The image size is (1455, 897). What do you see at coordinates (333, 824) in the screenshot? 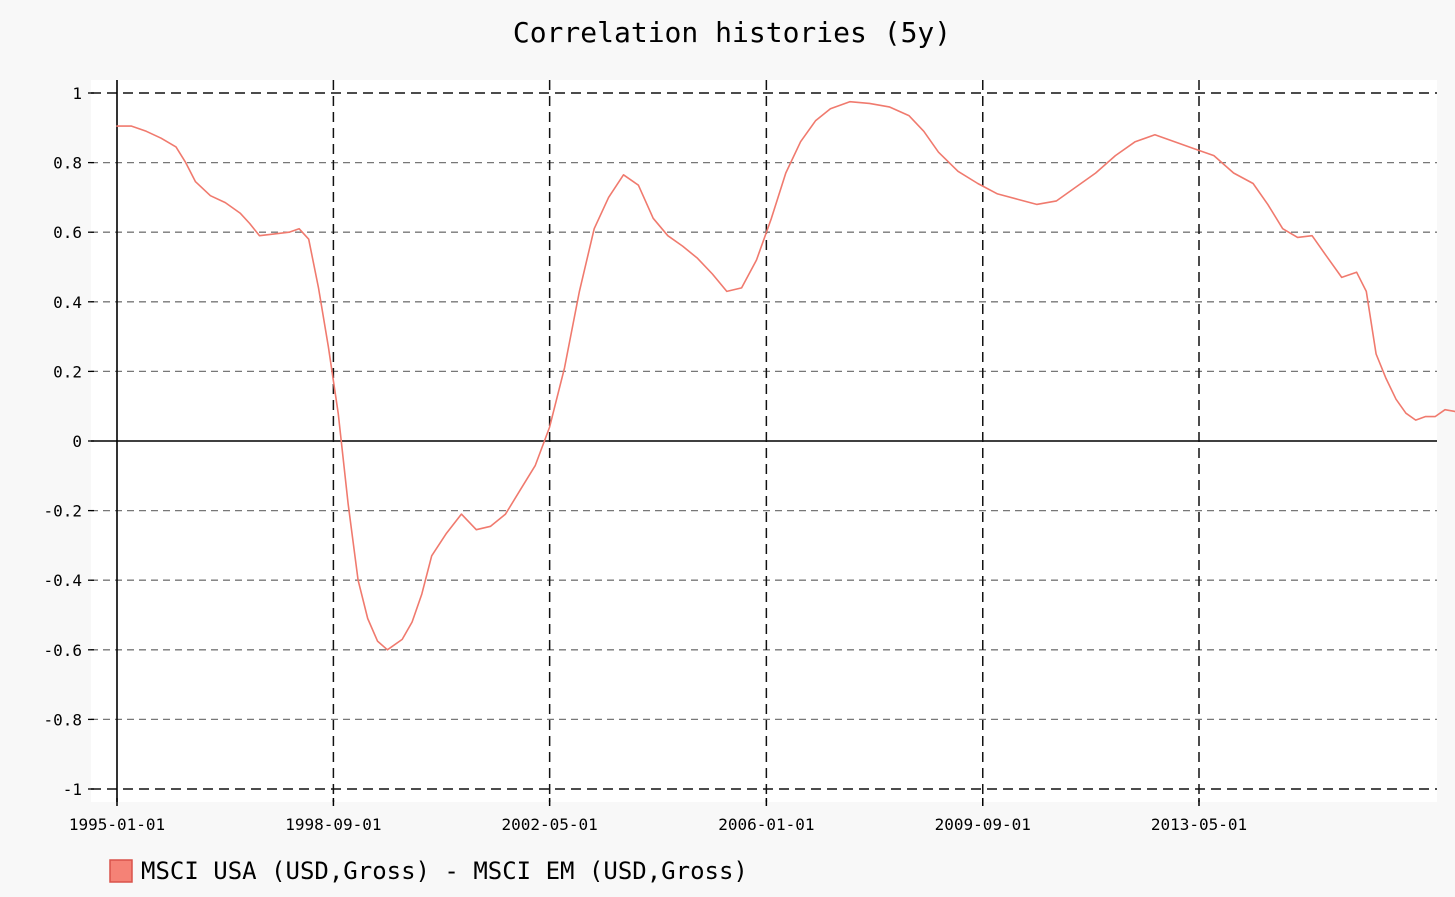
I see `x-tick-label: 1998-09-01` at bounding box center [333, 824].